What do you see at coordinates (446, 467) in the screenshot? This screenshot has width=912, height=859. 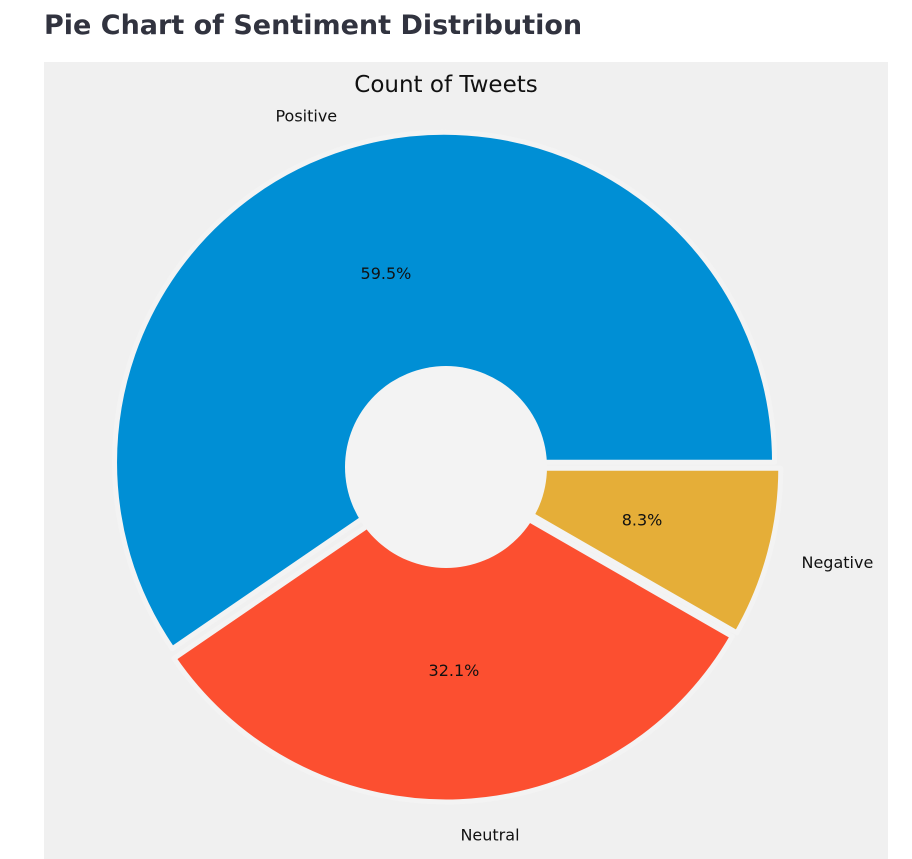 I see `donut-hole` at bounding box center [446, 467].